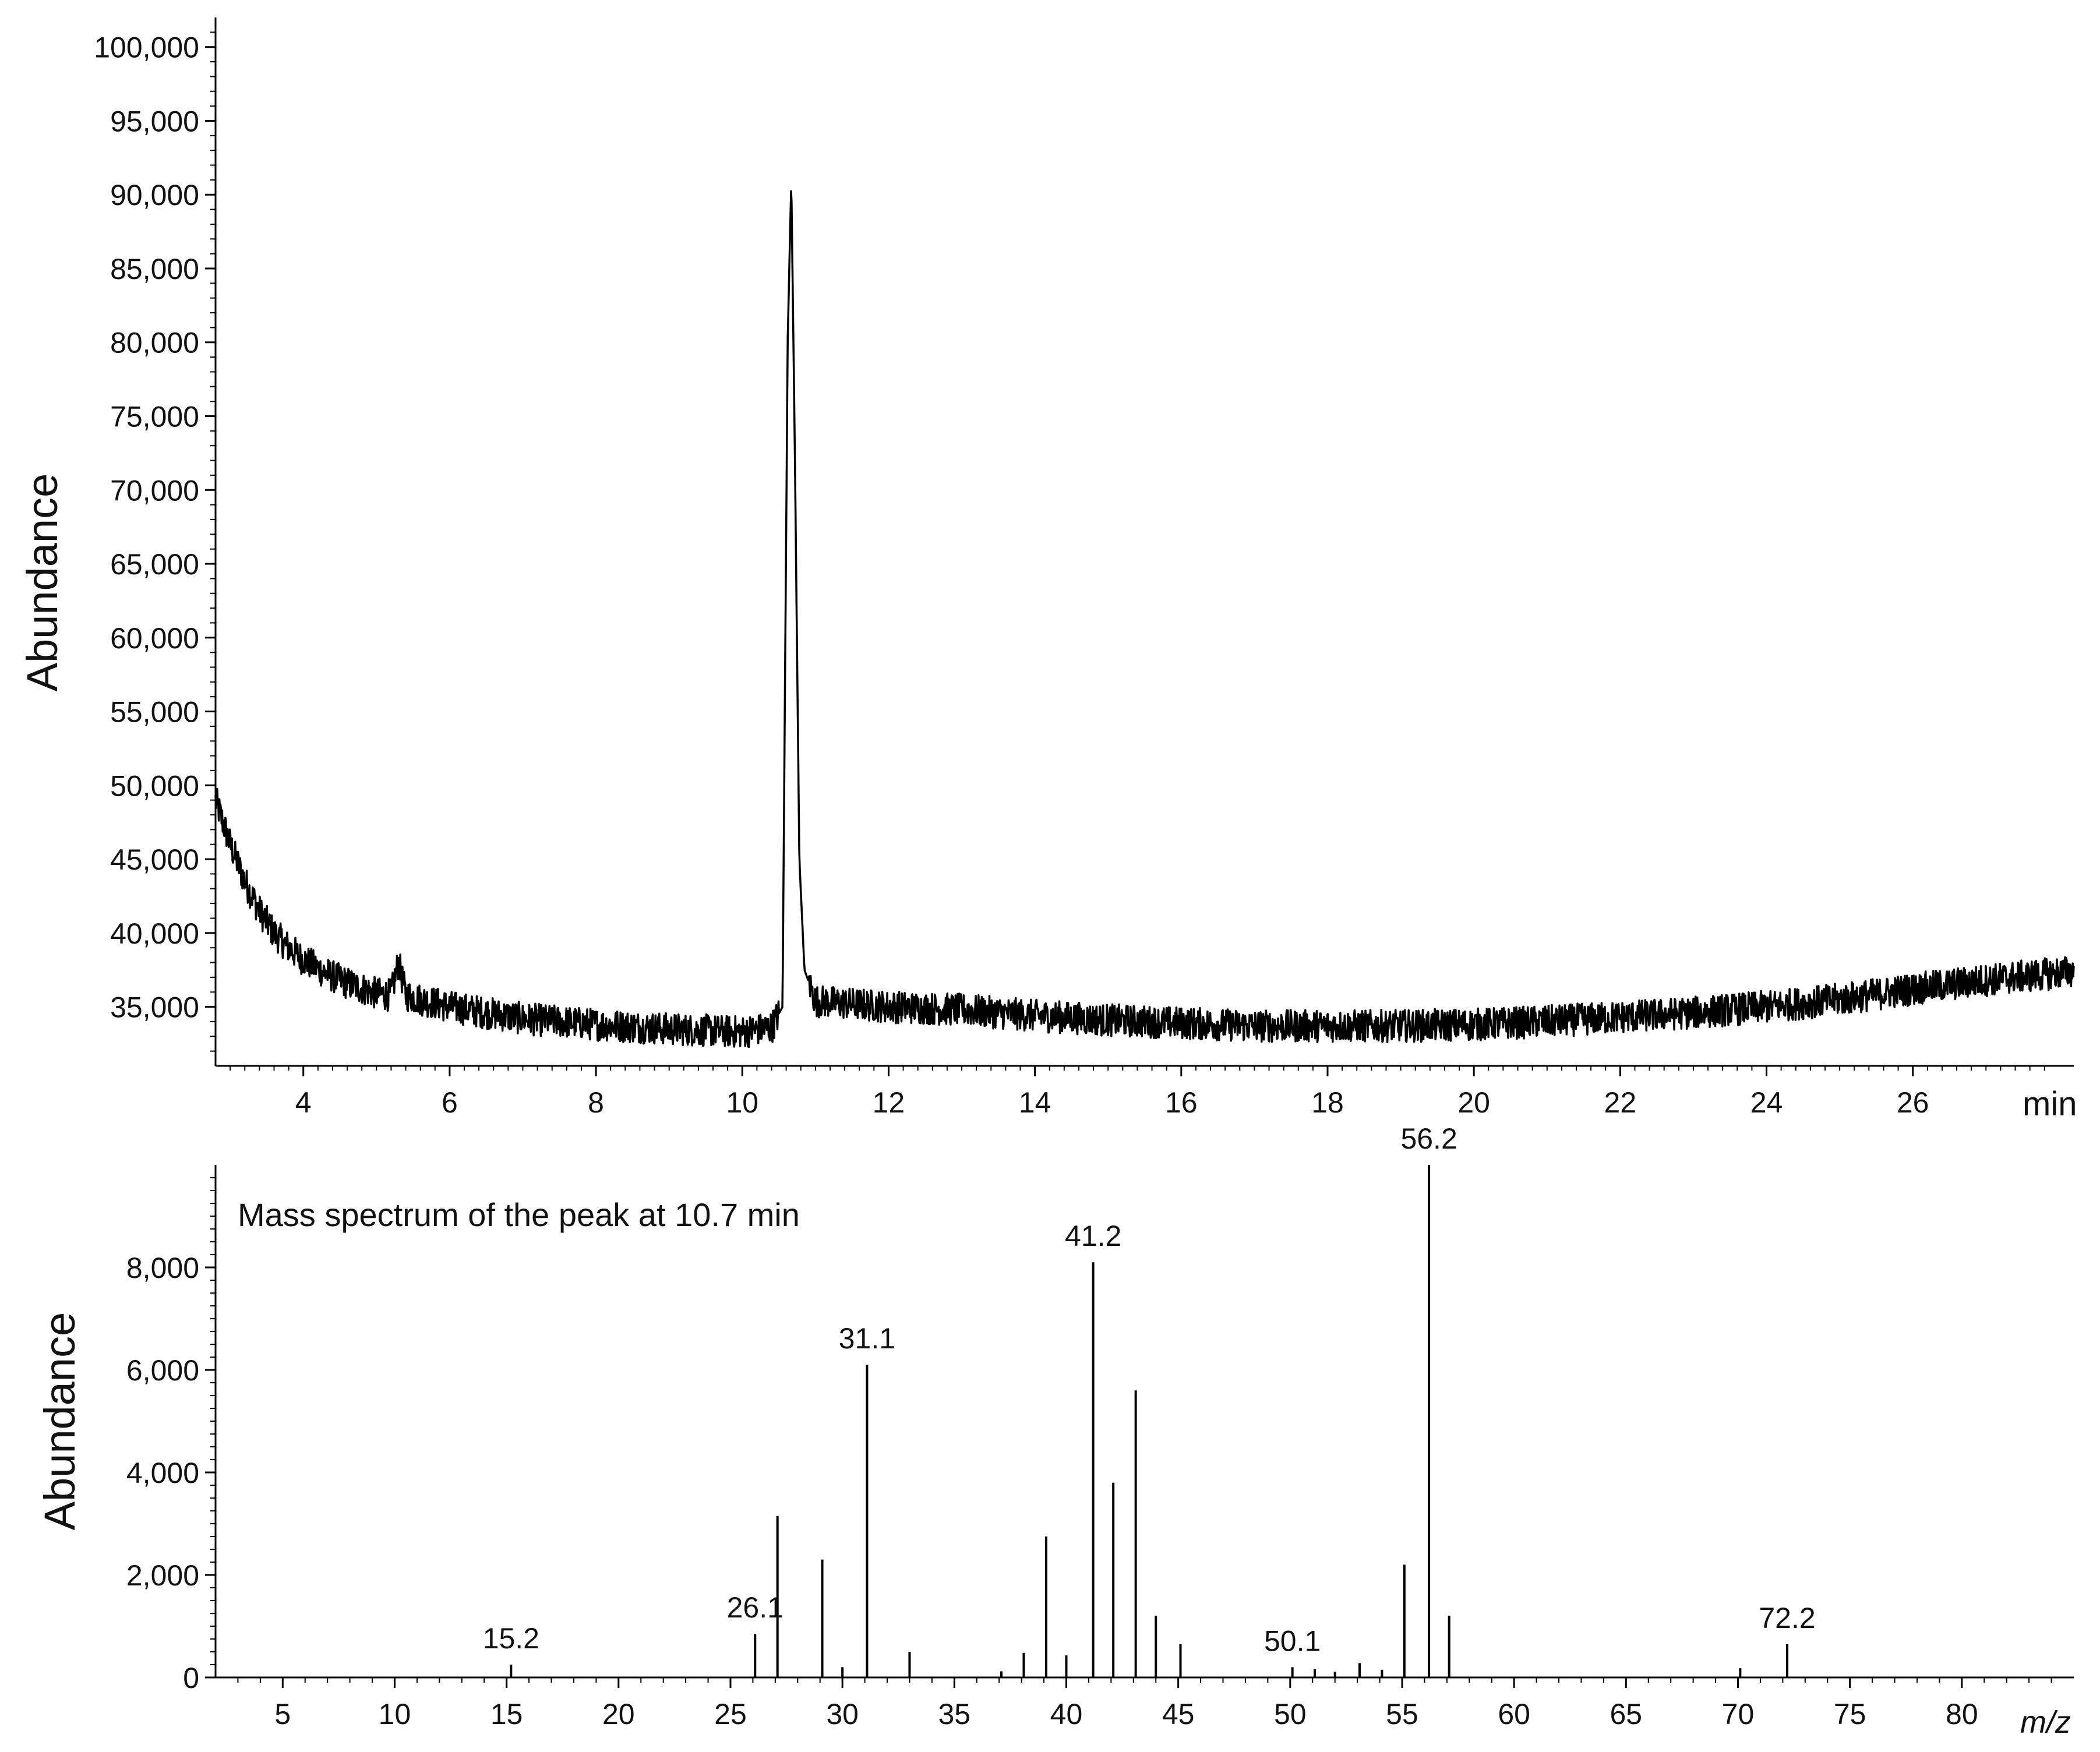 Image resolution: width=2100 pixels, height=1752 pixels. Describe the element at coordinates (154, 343) in the screenshot. I see `chromatogram-y-tick-label: 80,000` at that location.